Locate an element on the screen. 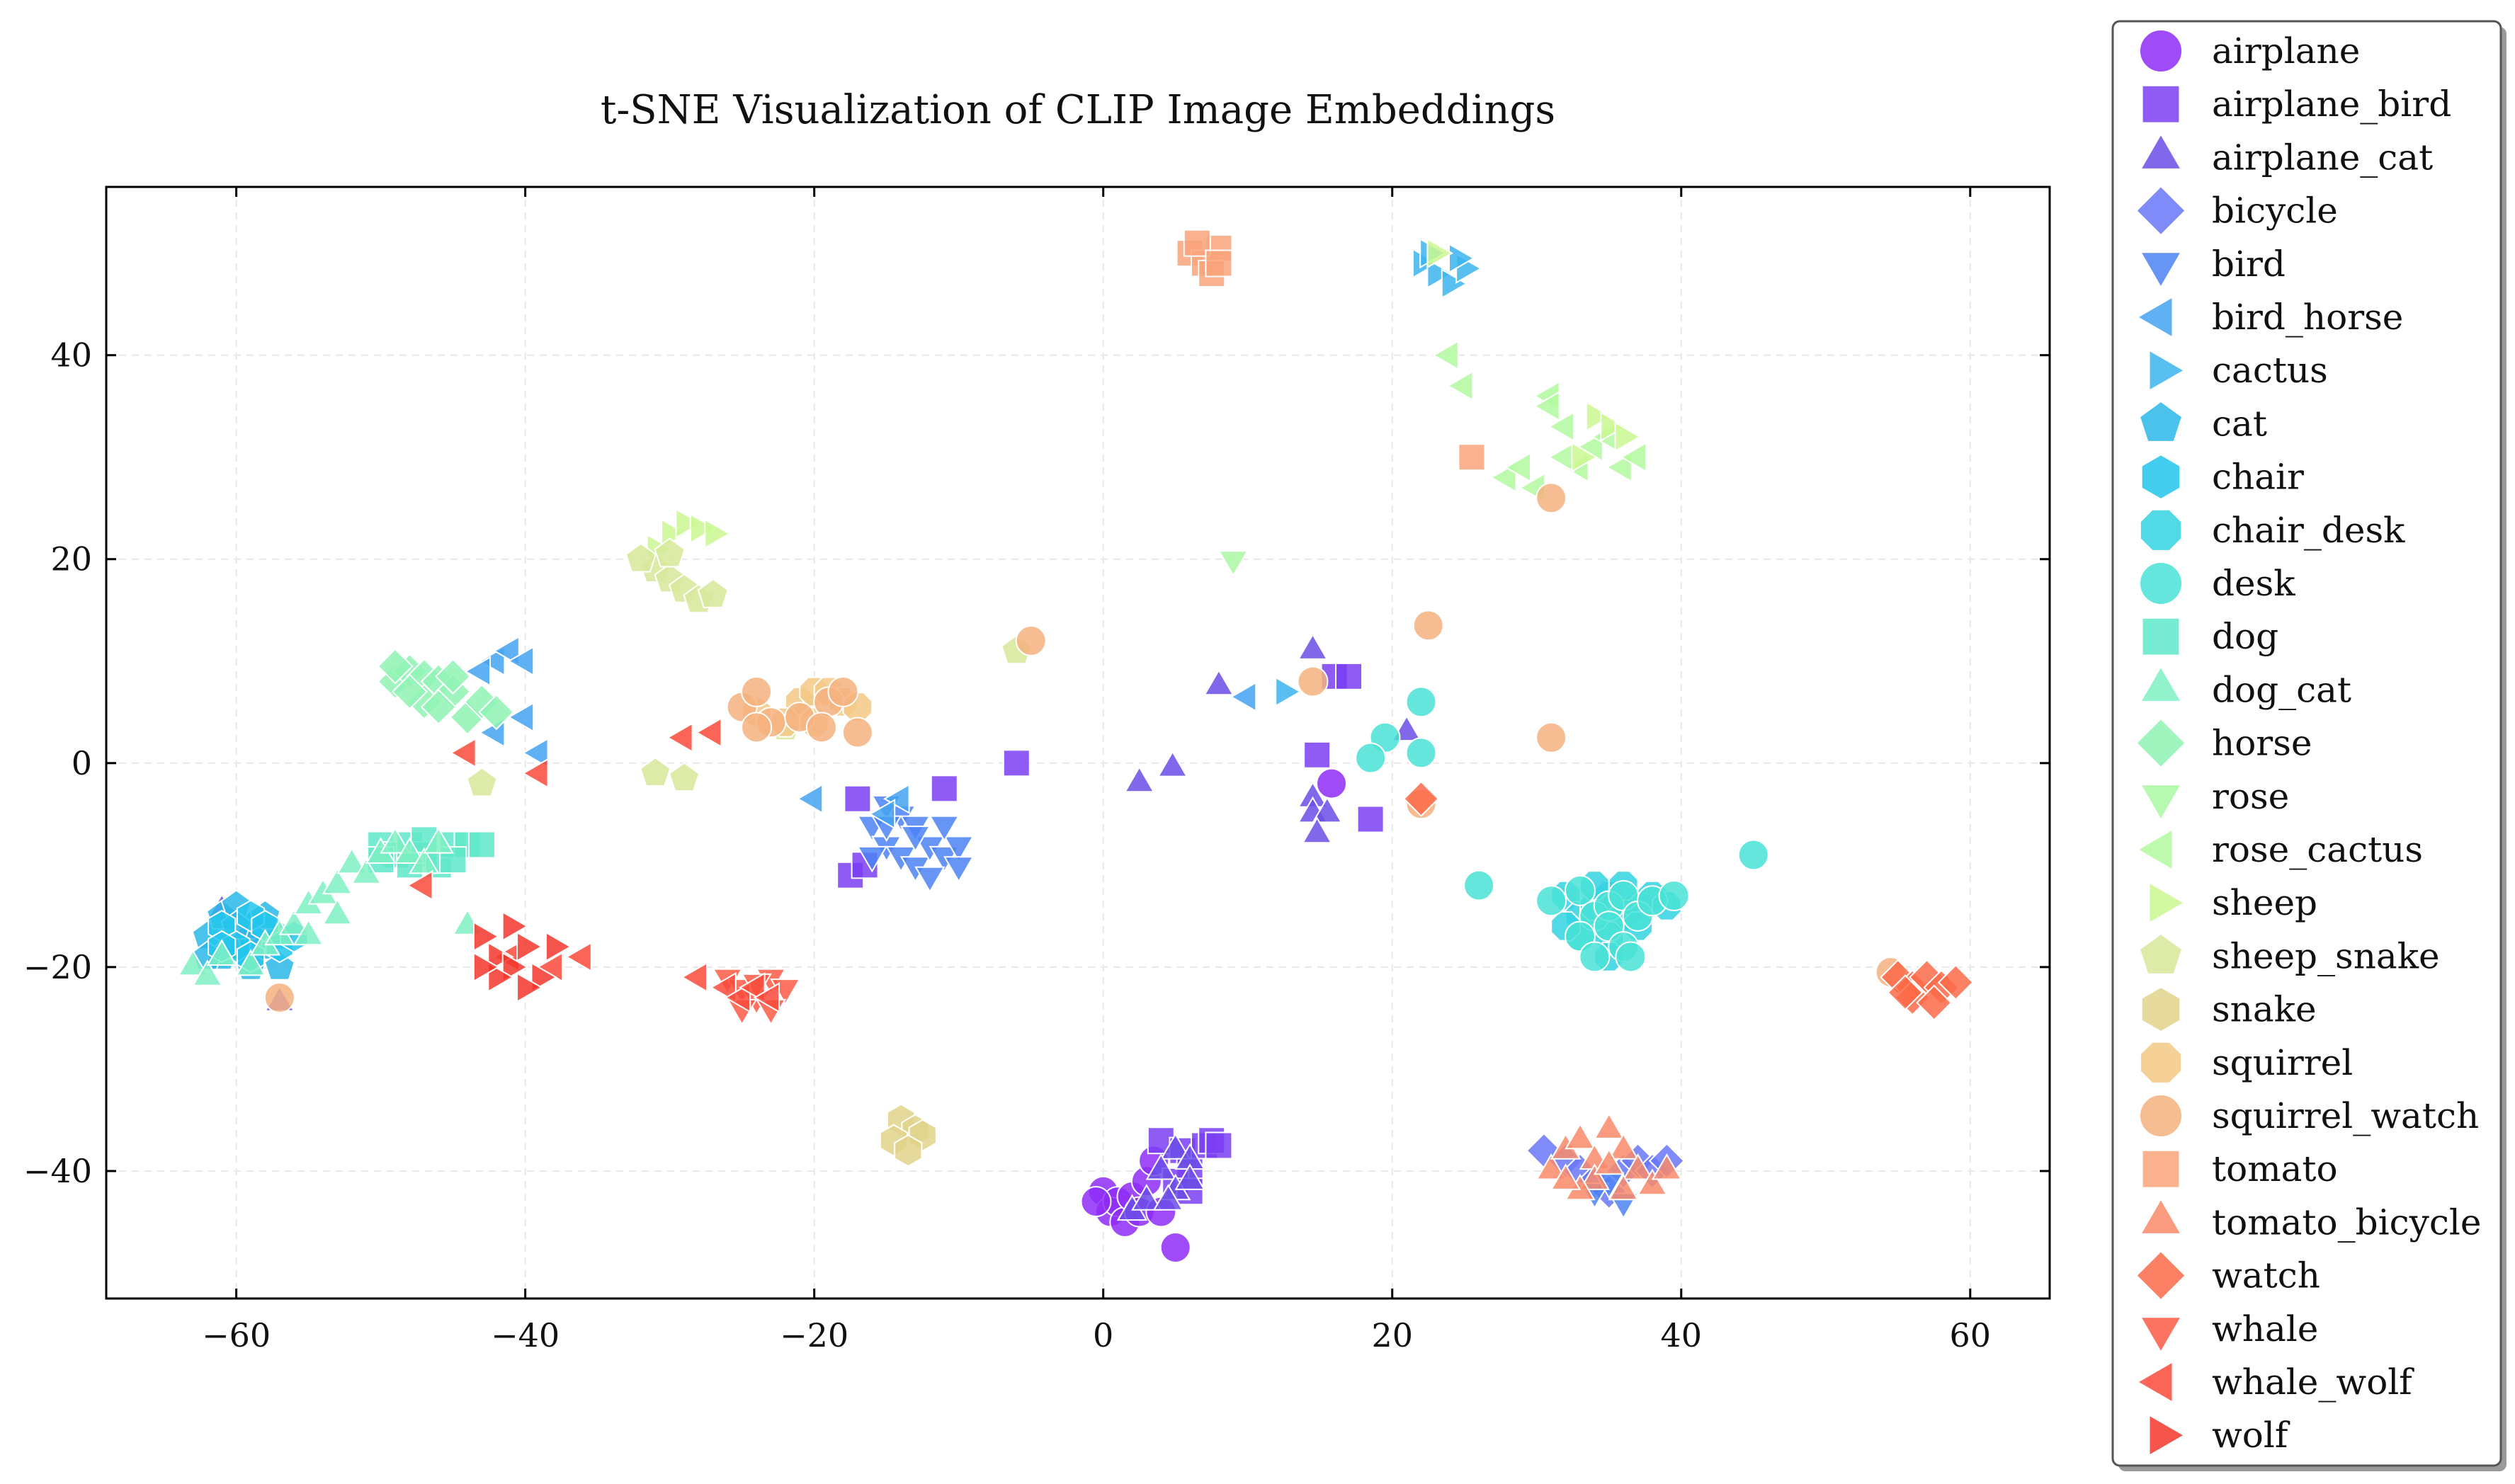  legend-marker-rose is located at coordinates (2161, 802).